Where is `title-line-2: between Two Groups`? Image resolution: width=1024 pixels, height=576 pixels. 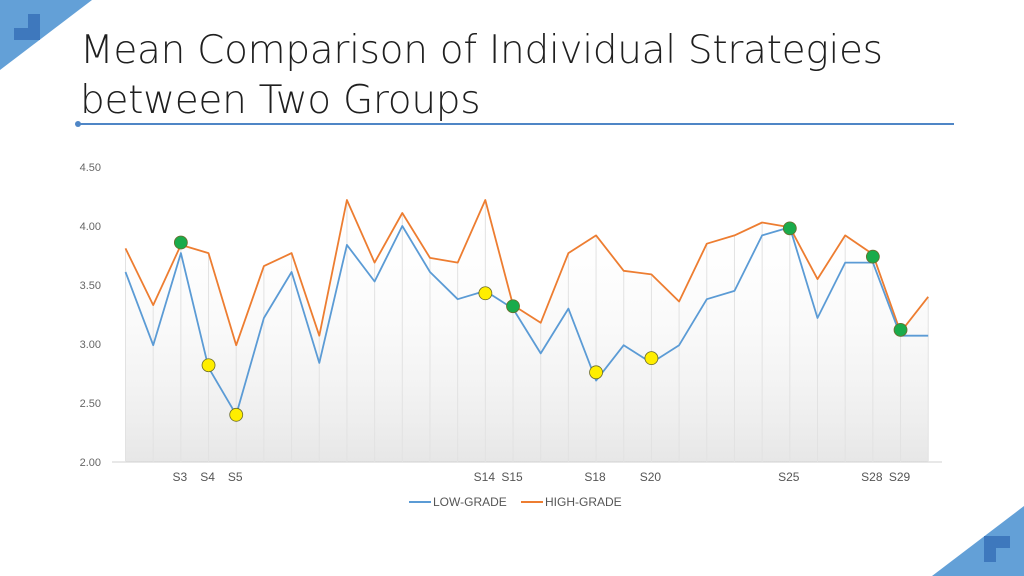
title-line-2: between Two Groups is located at coordinates (280, 100).